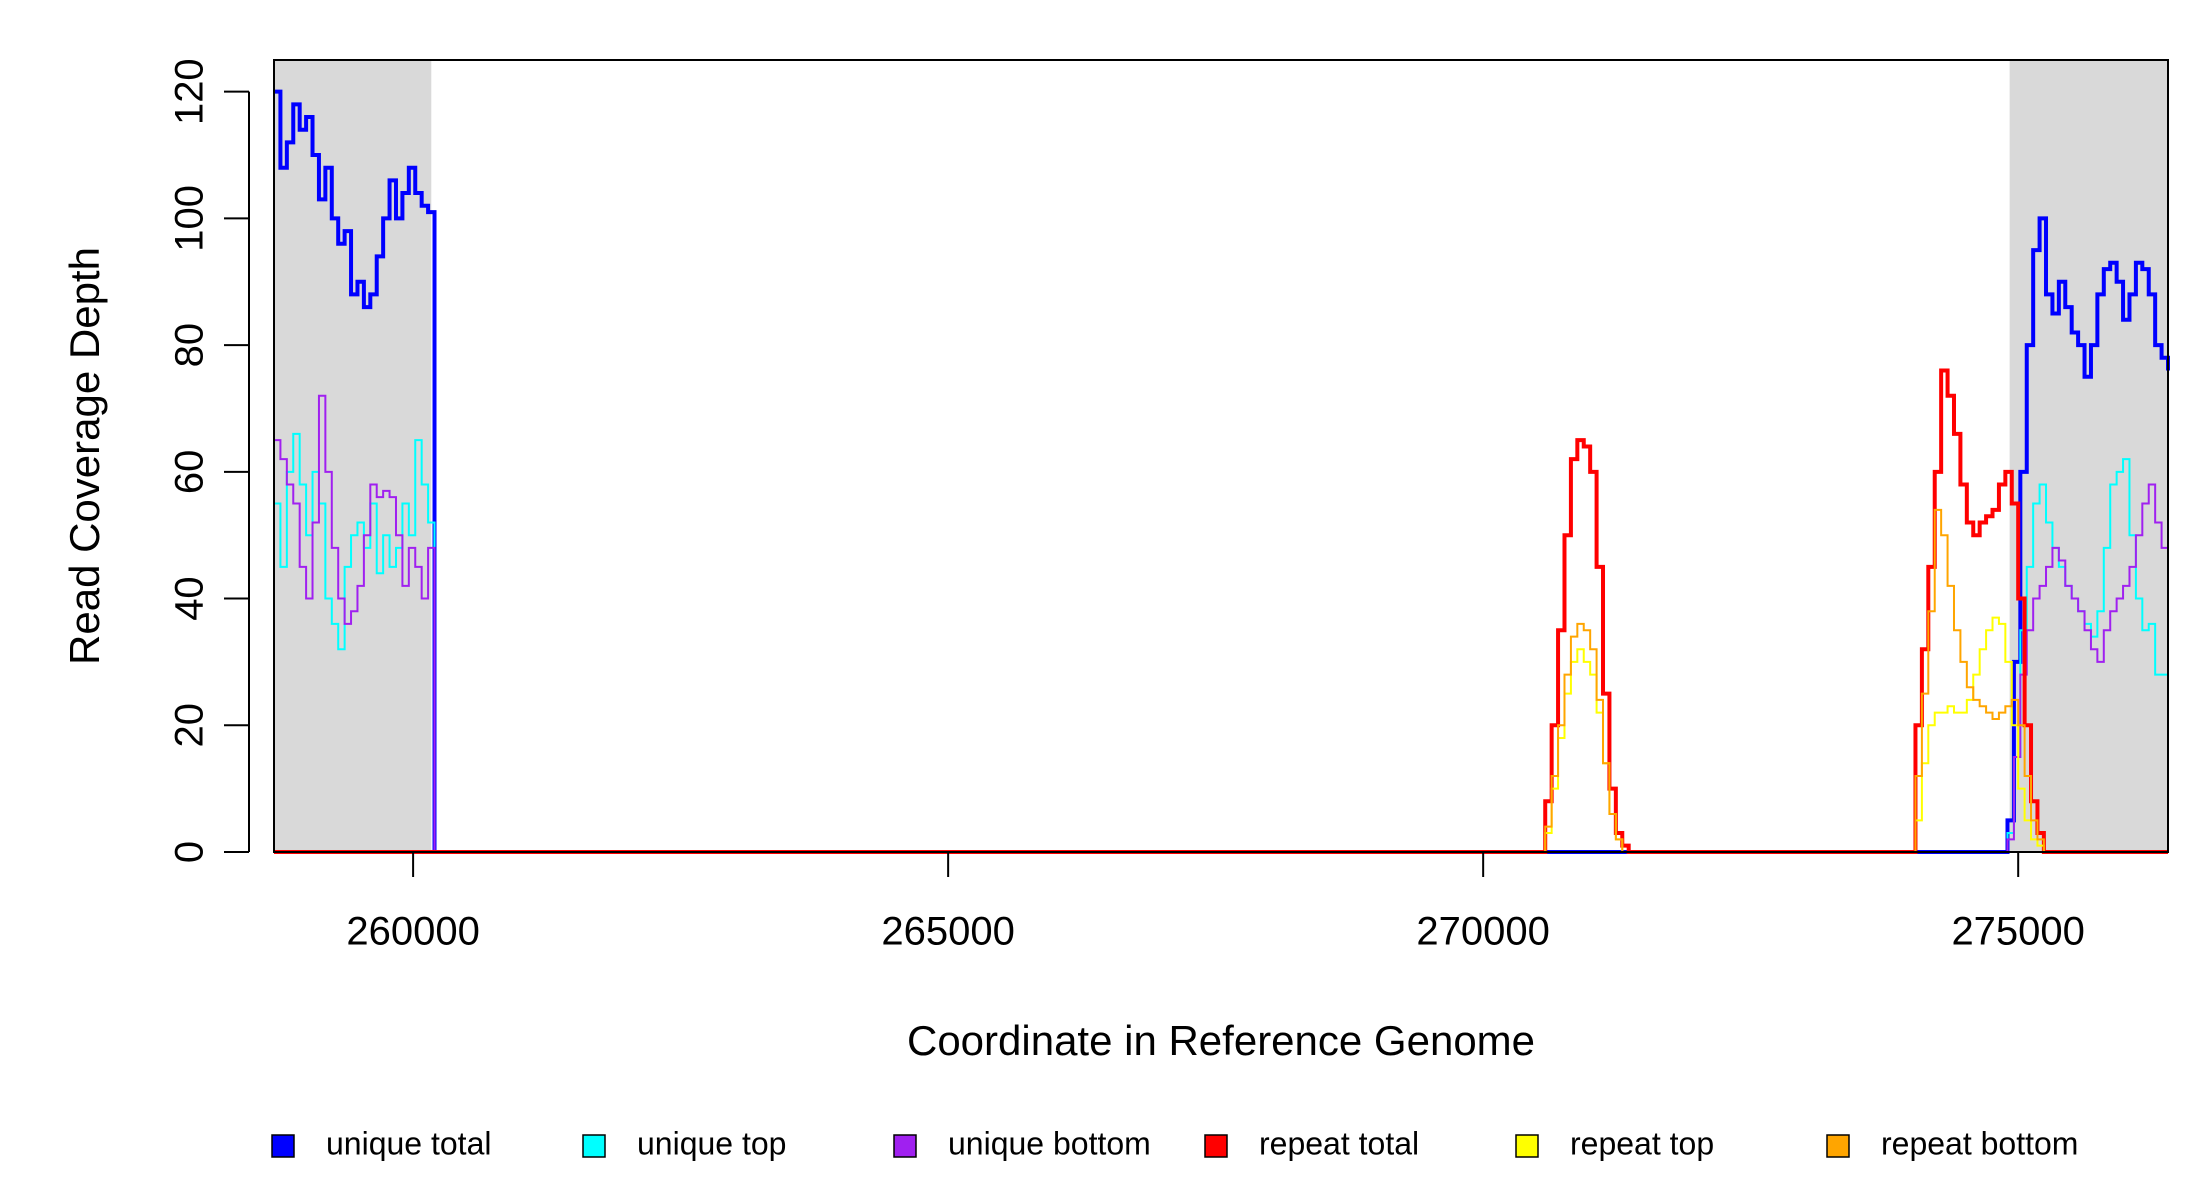 The image size is (2200, 1200). Describe the element at coordinates (1339, 1143) in the screenshot. I see `legend-label: repeat total` at that location.